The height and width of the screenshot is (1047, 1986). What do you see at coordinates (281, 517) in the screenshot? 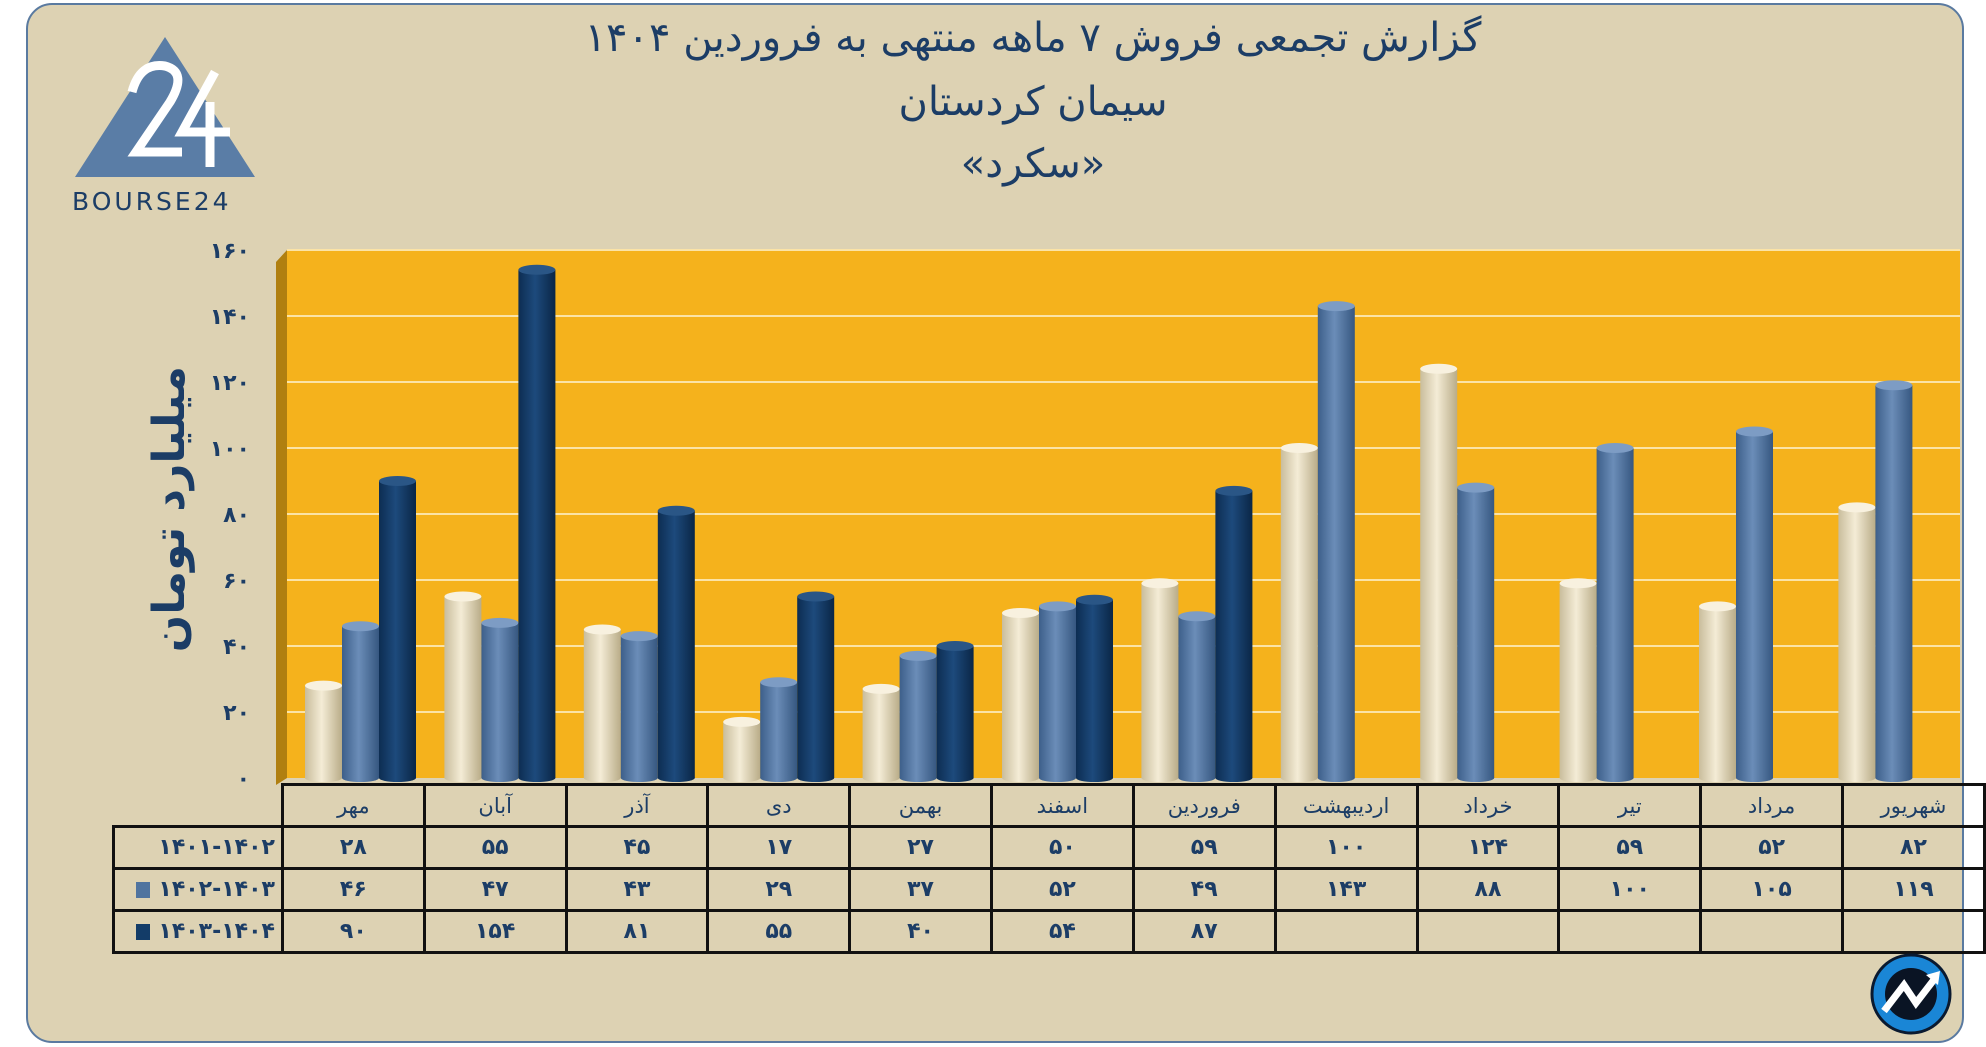
I see `plot-side-wall` at bounding box center [281, 517].